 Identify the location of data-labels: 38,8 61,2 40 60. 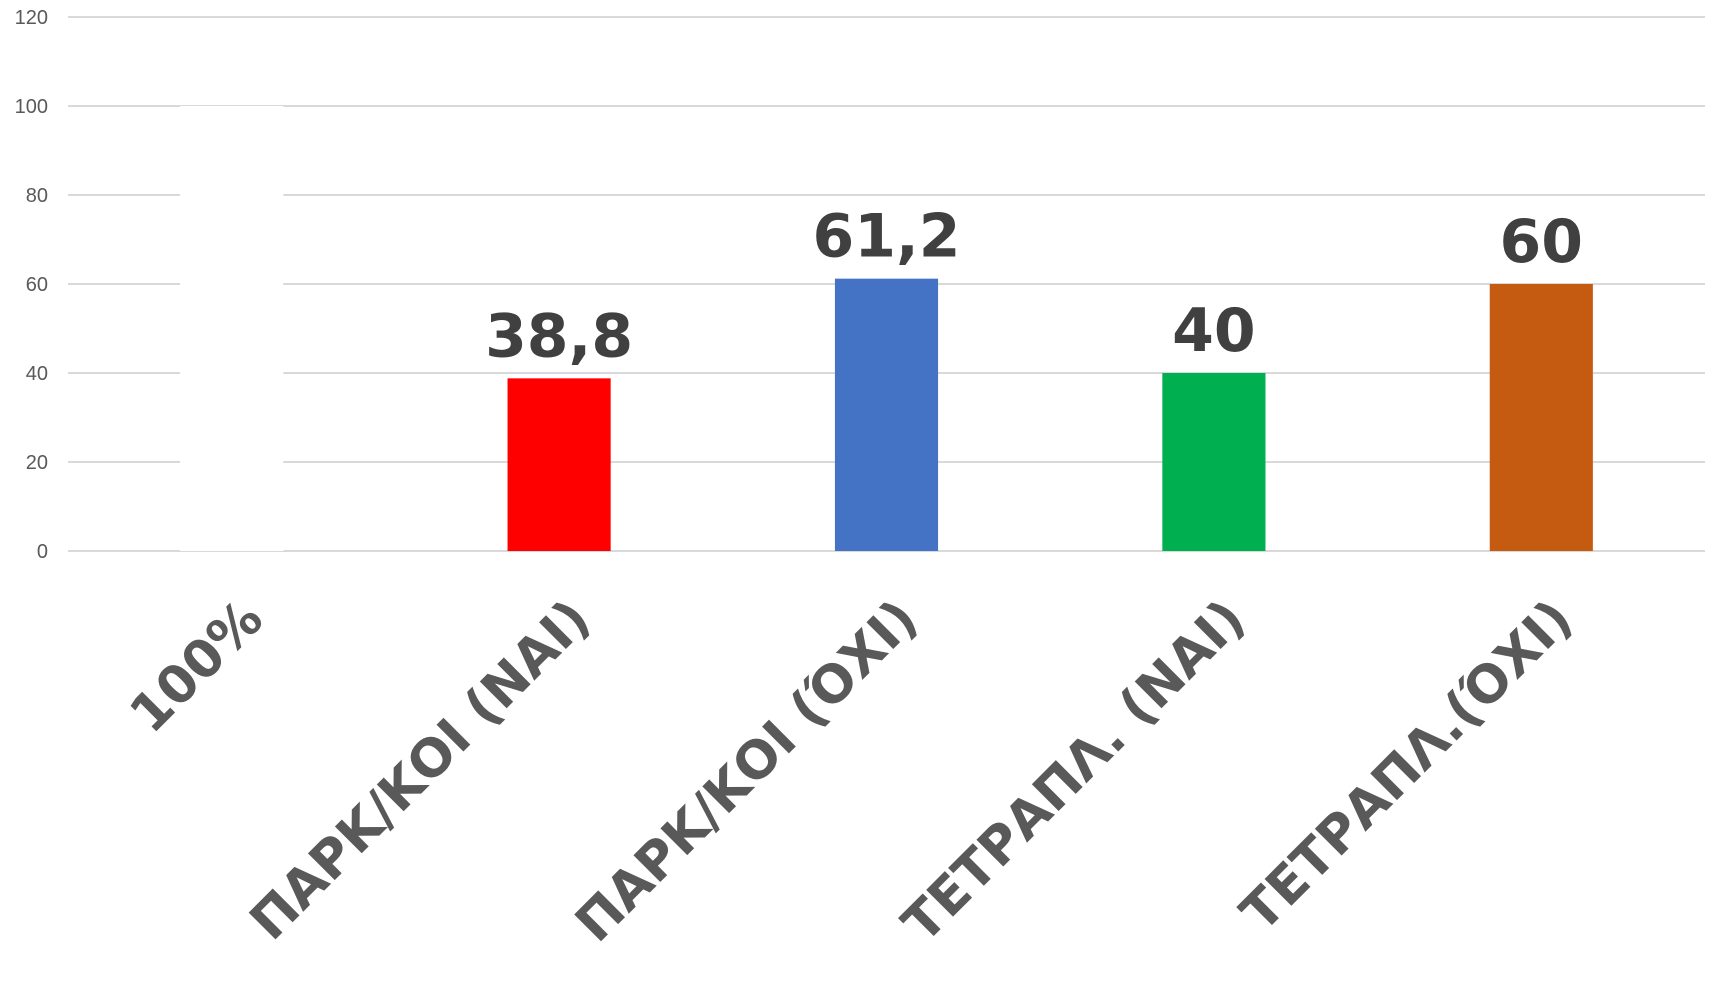
(1034, 287).